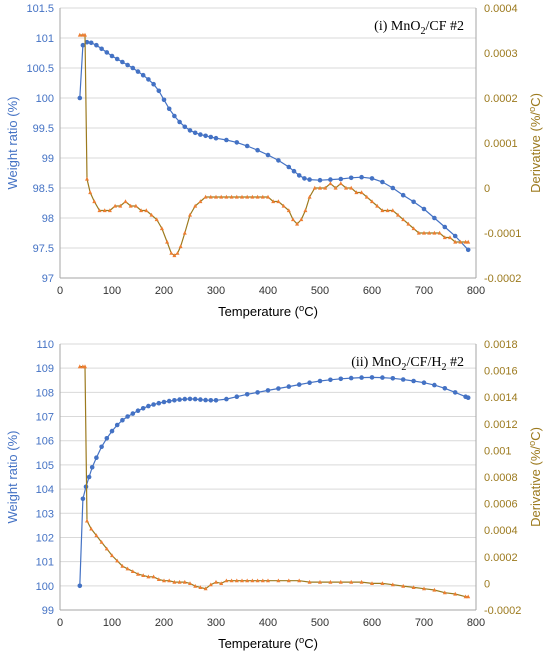 This screenshot has height=655, width=550. Describe the element at coordinates (501, 531) in the screenshot. I see `y2-tick-label: 0.0004` at that location.